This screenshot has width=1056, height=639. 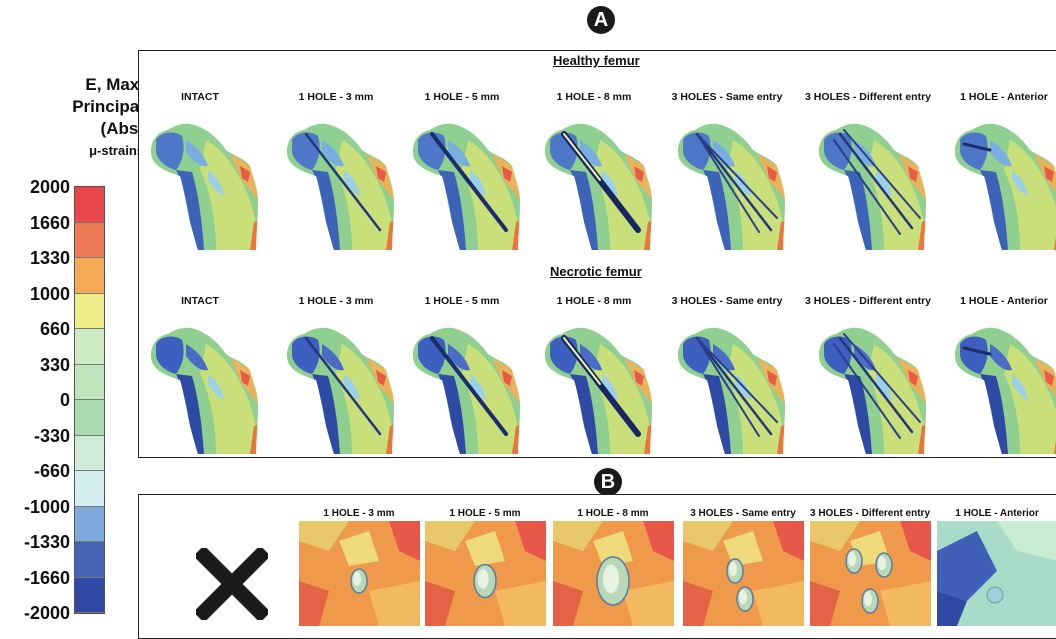 I want to click on necrotic-femur-title: Necrotic femur, so click(x=596, y=271).